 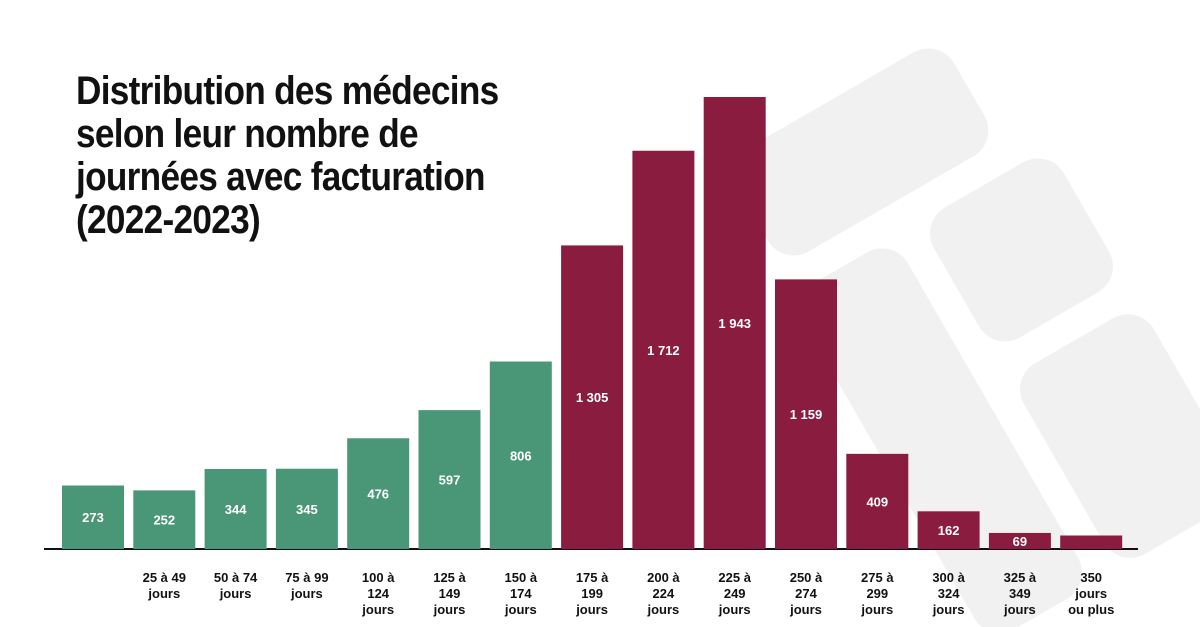 What do you see at coordinates (664, 593) in the screenshot?
I see `category-label: 224` at bounding box center [664, 593].